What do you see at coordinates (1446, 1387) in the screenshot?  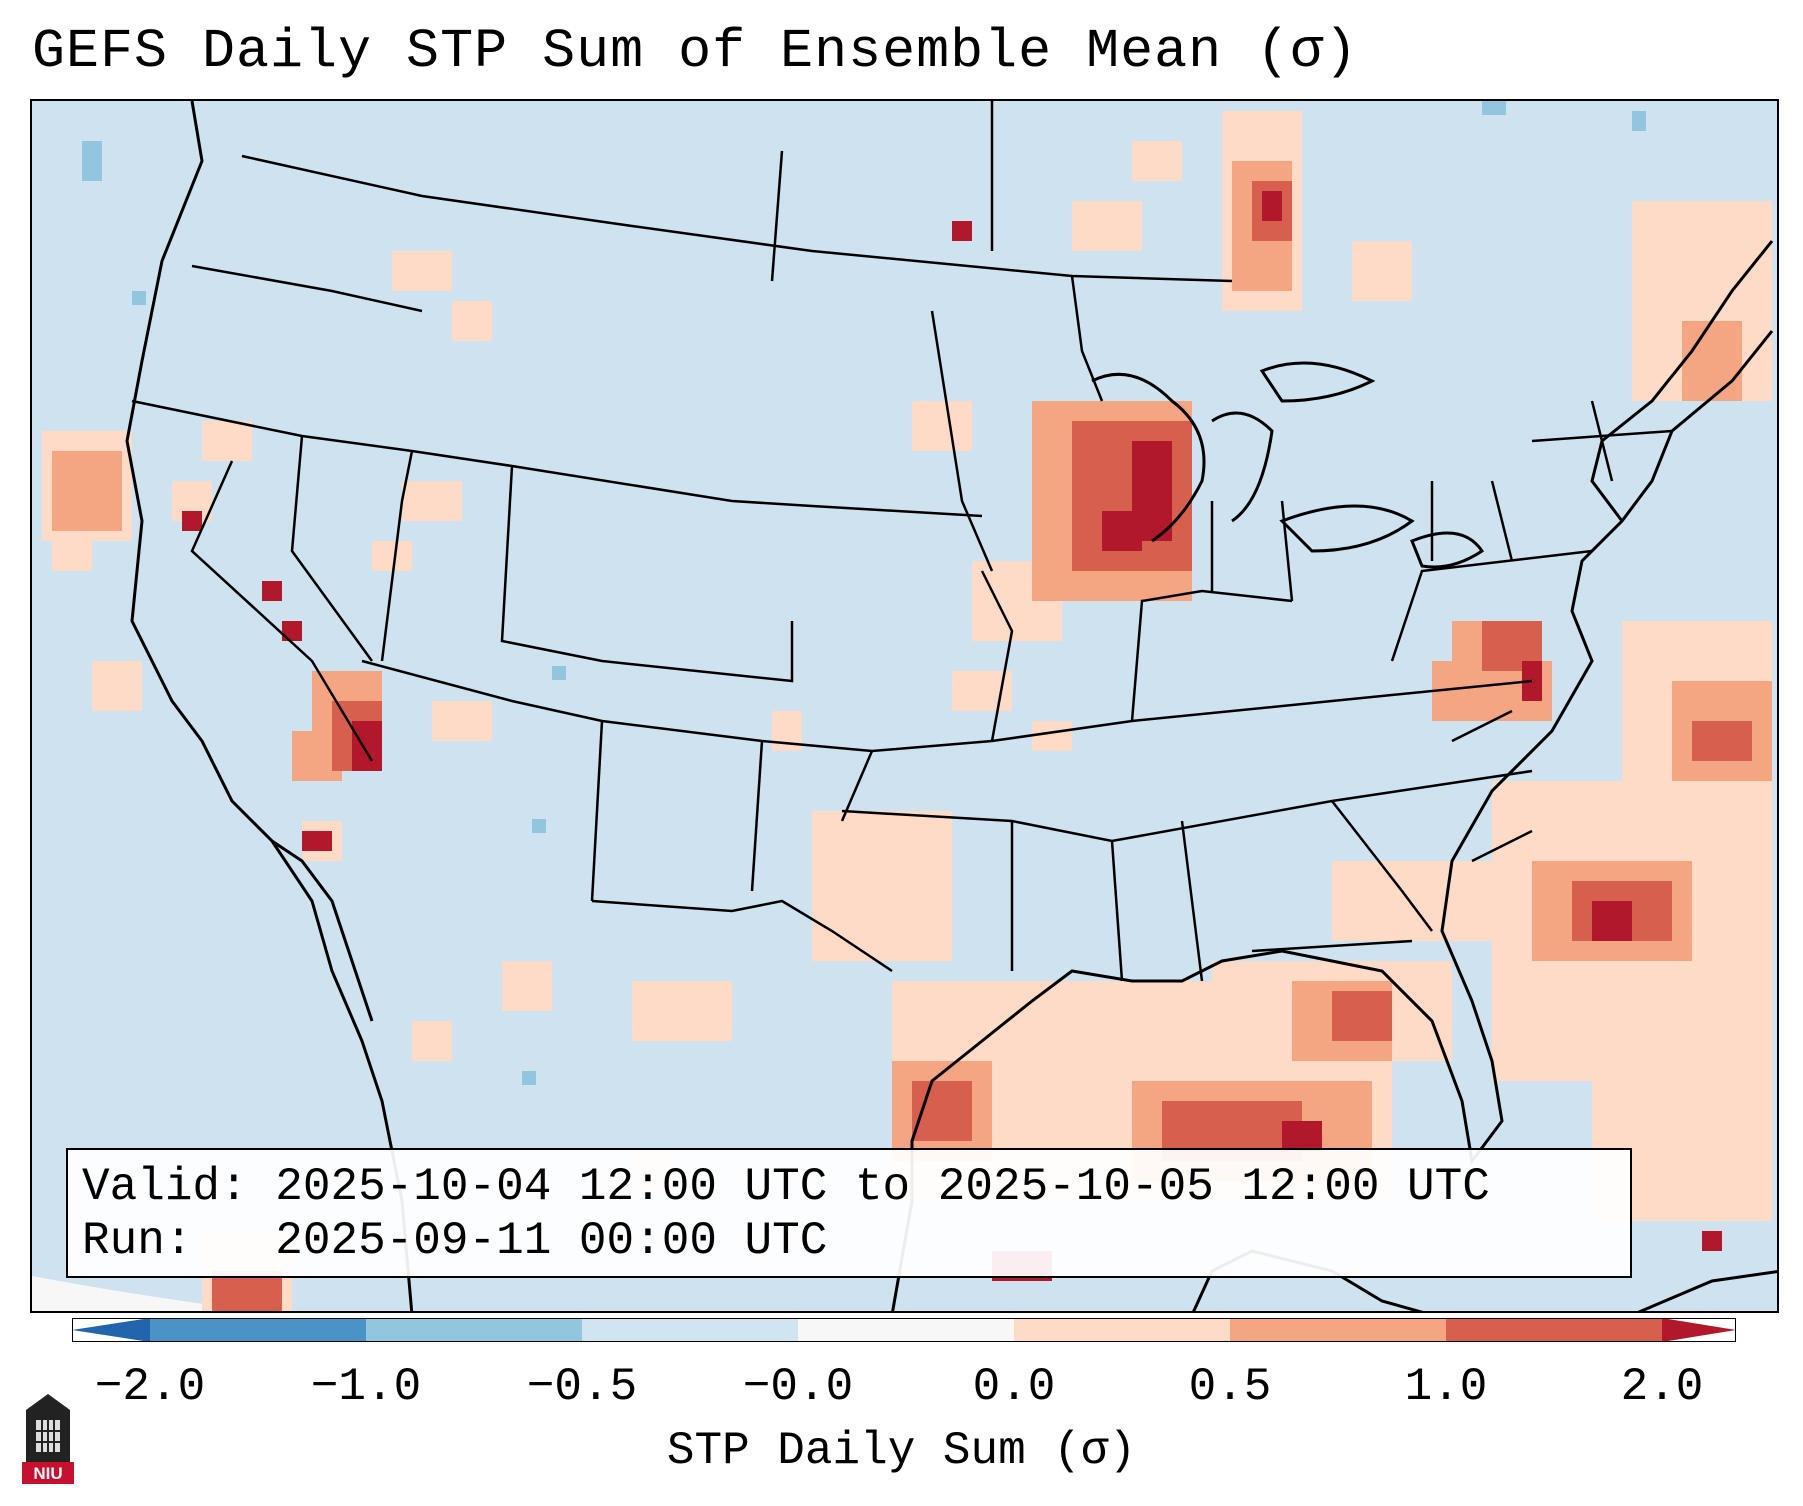 I see `colorbar-tick-label: 1.0` at bounding box center [1446, 1387].